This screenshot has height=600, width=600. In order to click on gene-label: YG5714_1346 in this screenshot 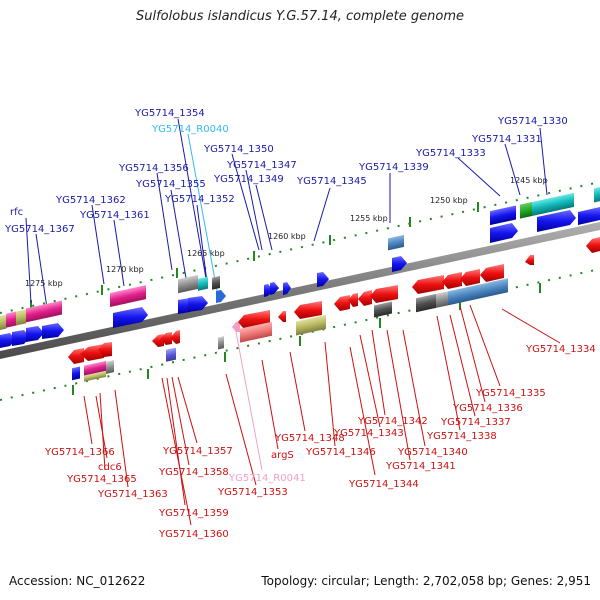, I will do `click(340, 452)`.